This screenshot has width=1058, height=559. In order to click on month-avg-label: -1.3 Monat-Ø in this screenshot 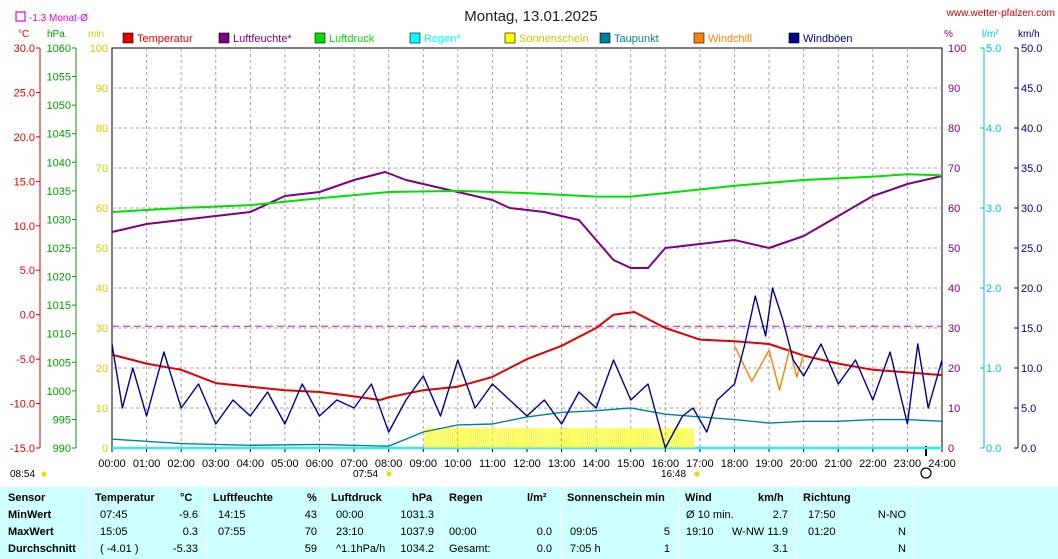, I will do `click(58, 18)`.